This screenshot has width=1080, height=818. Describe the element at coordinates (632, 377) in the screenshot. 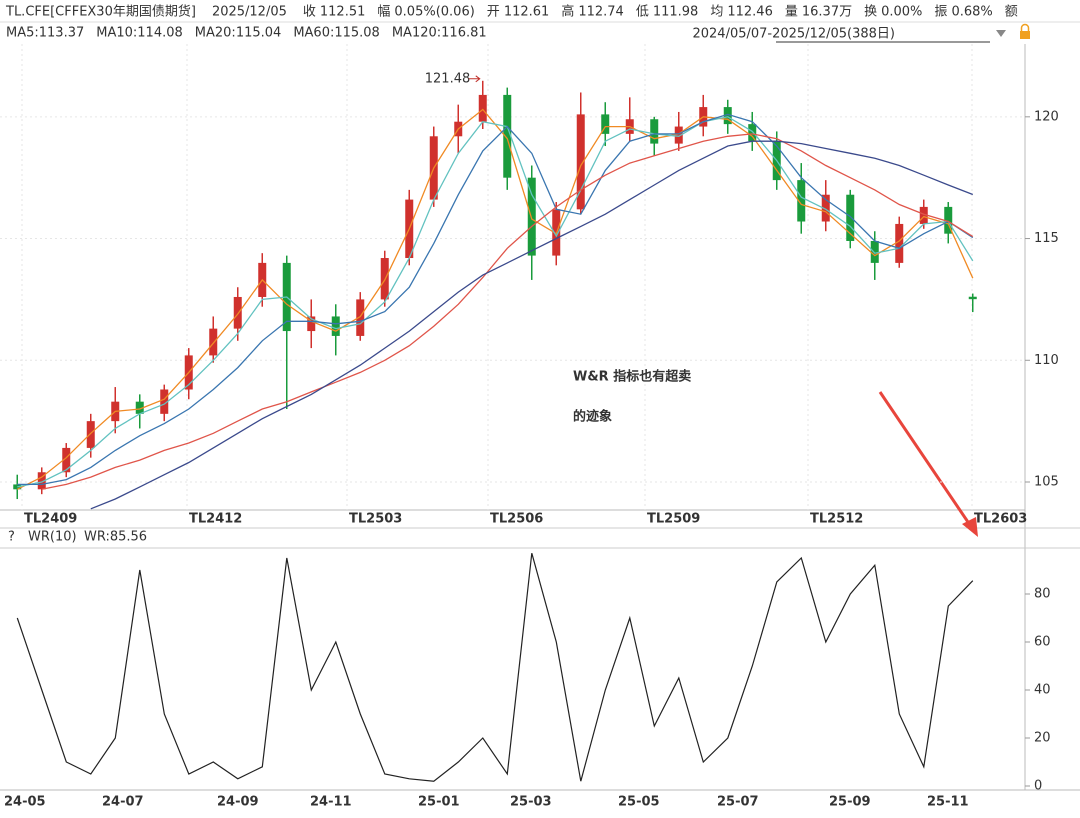

I see `callout-text: W&R 指标也有超卖` at that location.